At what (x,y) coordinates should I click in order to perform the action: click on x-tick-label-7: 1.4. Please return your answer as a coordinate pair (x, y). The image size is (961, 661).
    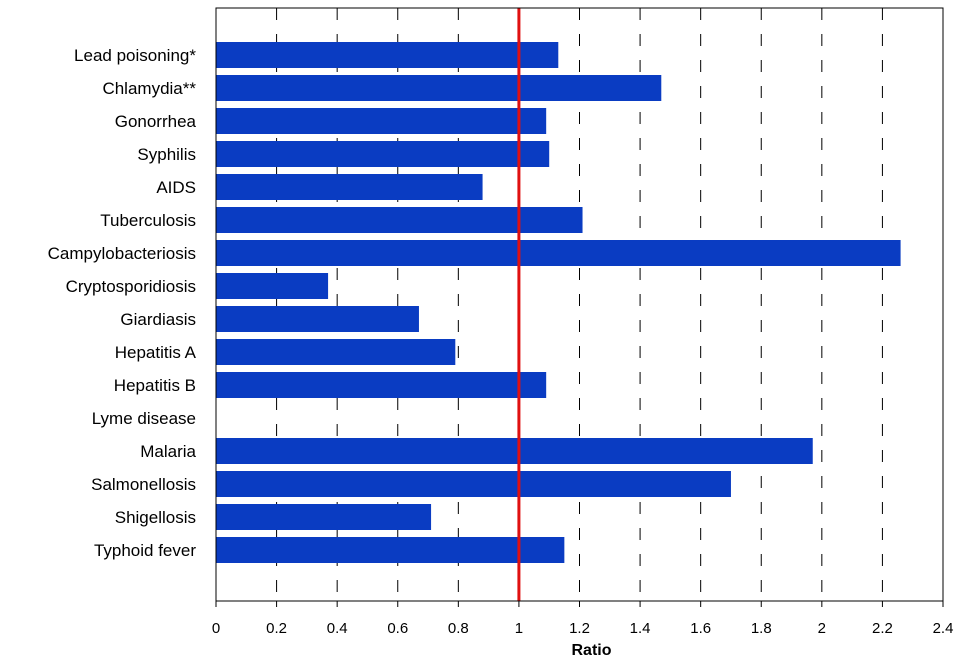
    Looking at the image, I should click on (640, 628).